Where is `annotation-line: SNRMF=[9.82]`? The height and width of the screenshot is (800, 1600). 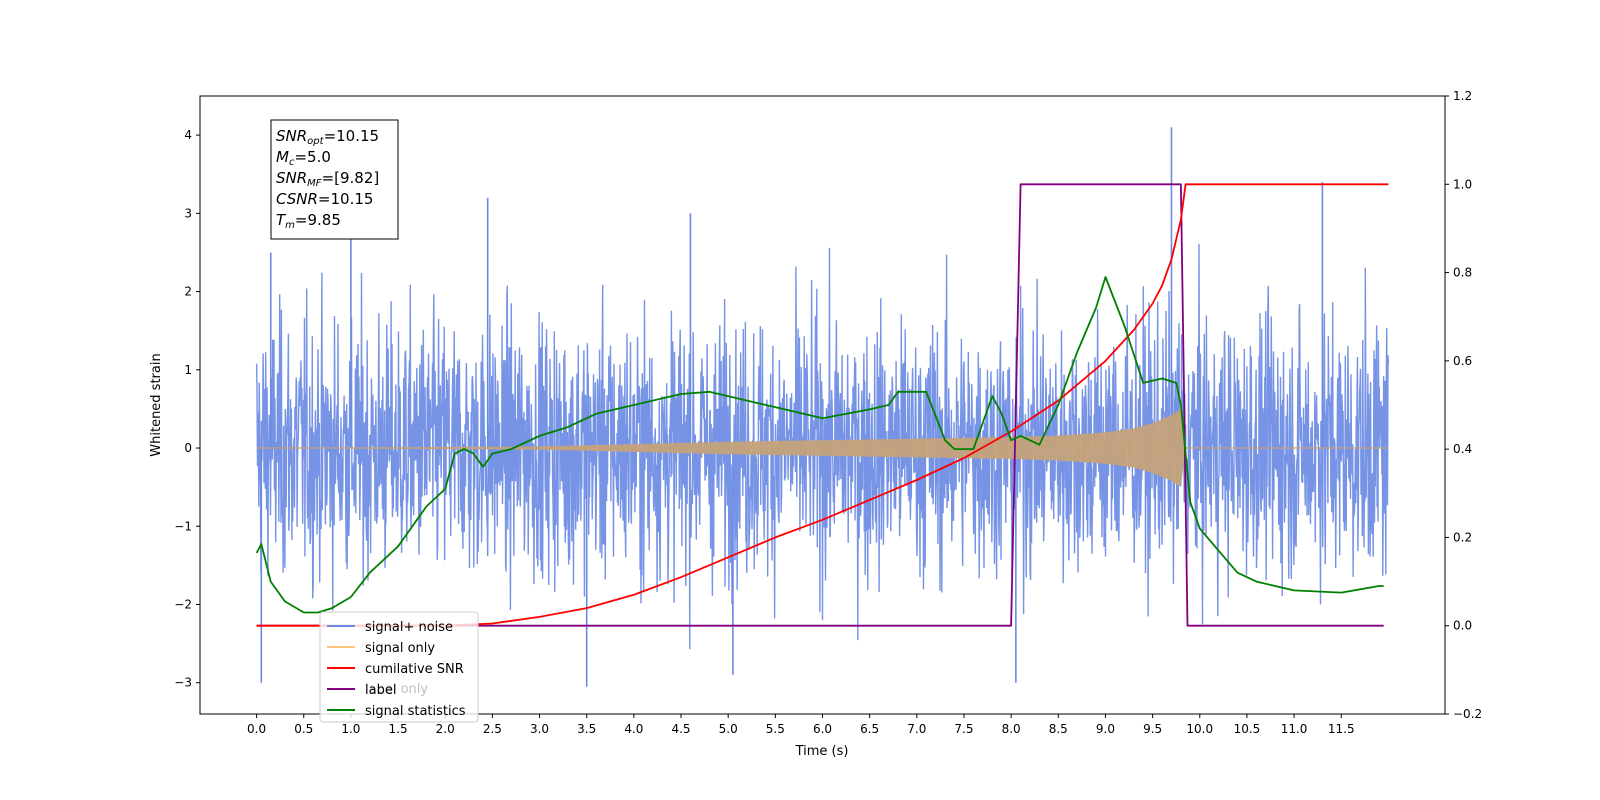 annotation-line: SNRMF=[9.82] is located at coordinates (327, 179).